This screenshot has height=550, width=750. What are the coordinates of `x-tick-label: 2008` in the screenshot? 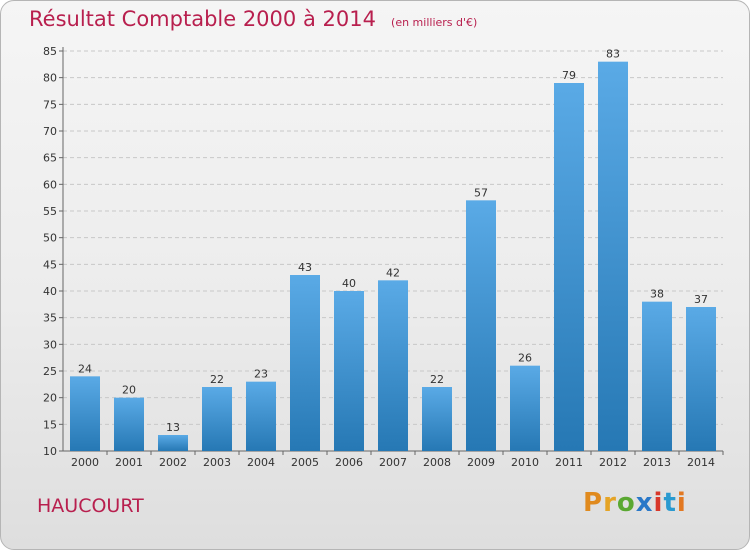 It's located at (437, 462).